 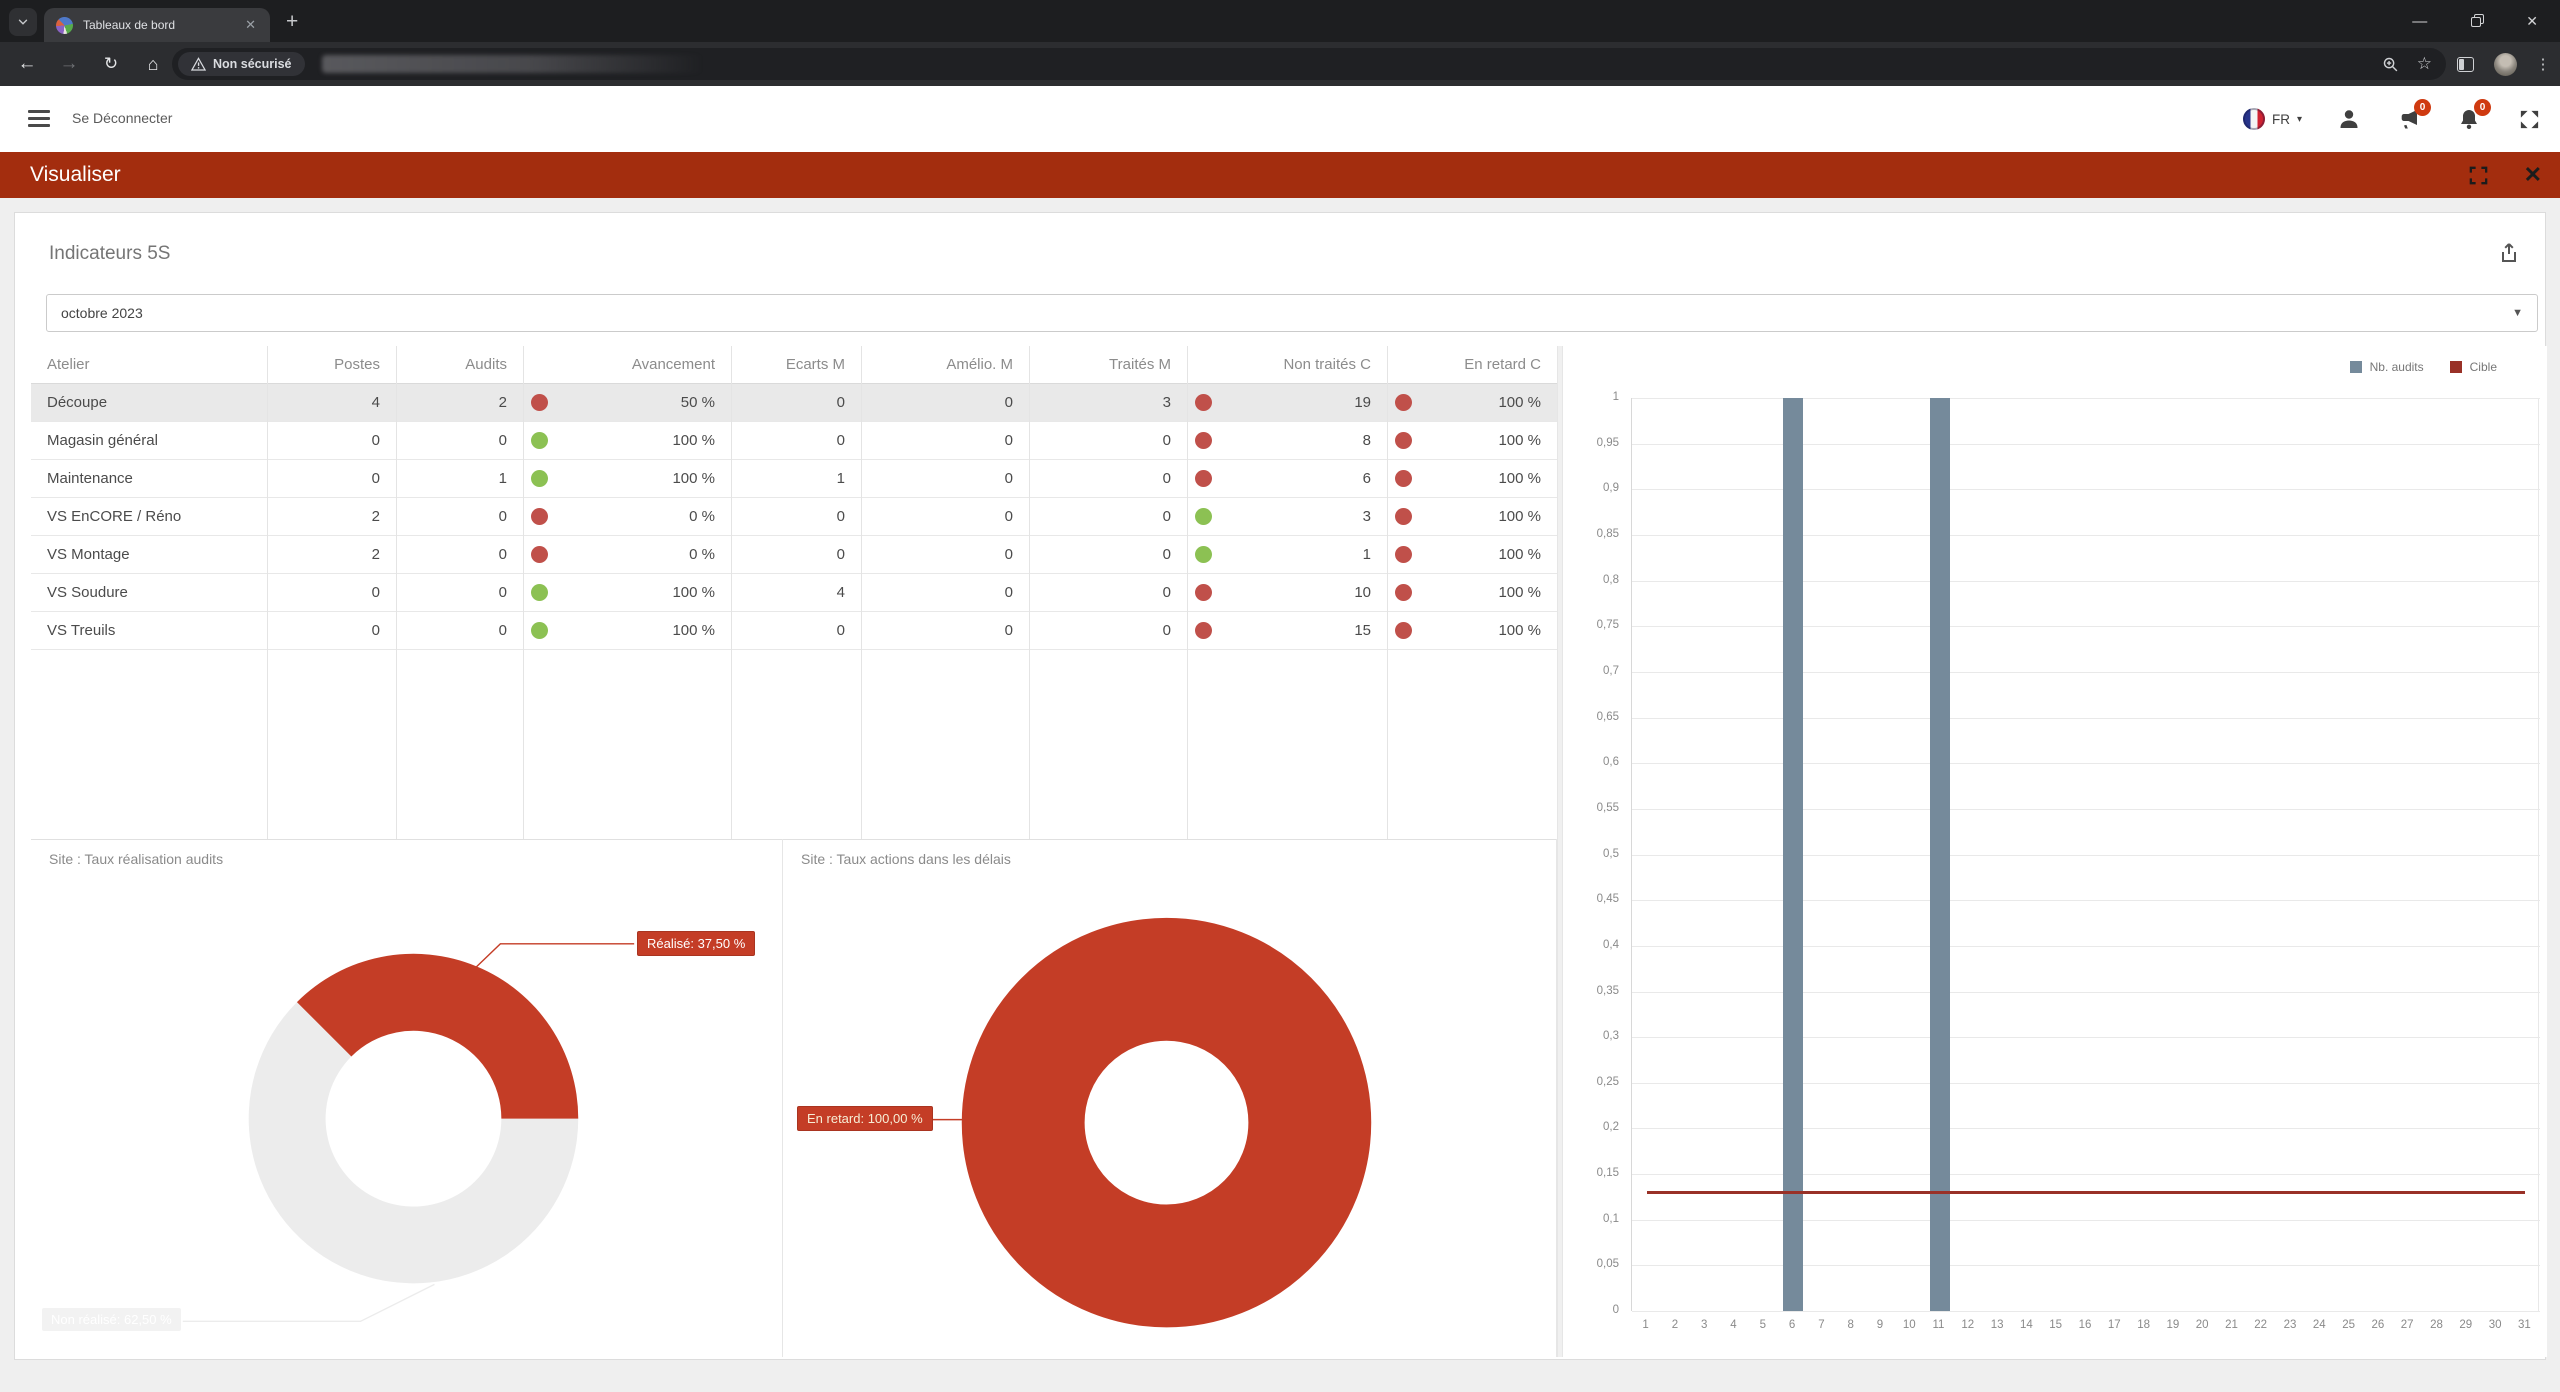 What do you see at coordinates (2505, 64) in the screenshot?
I see `profile-avatar` at bounding box center [2505, 64].